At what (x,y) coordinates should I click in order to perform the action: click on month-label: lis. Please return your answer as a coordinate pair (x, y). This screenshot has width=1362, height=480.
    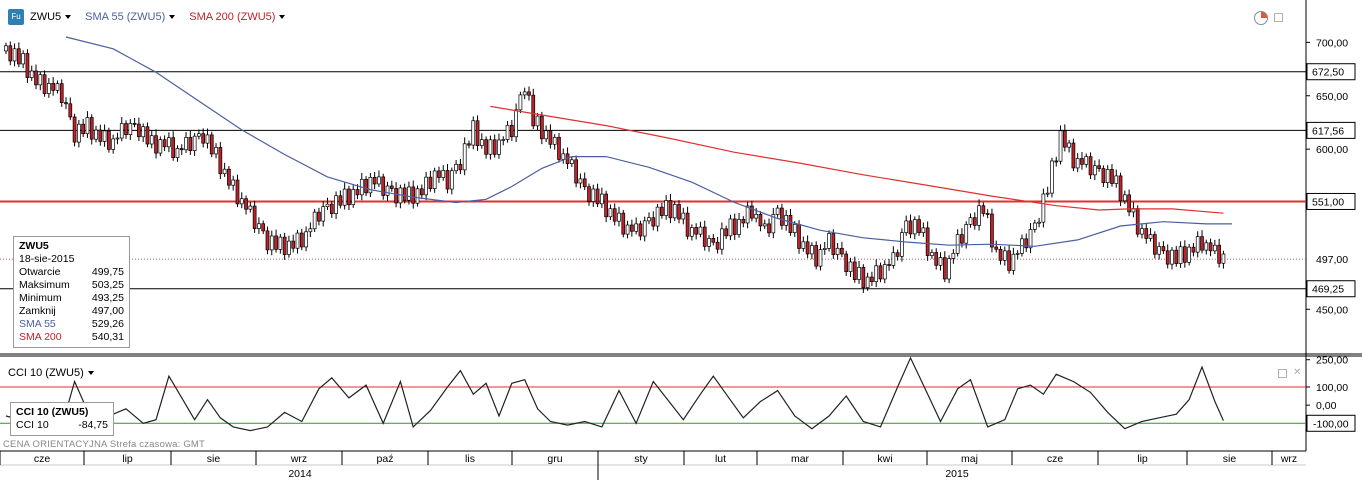
    Looking at the image, I should click on (470, 459).